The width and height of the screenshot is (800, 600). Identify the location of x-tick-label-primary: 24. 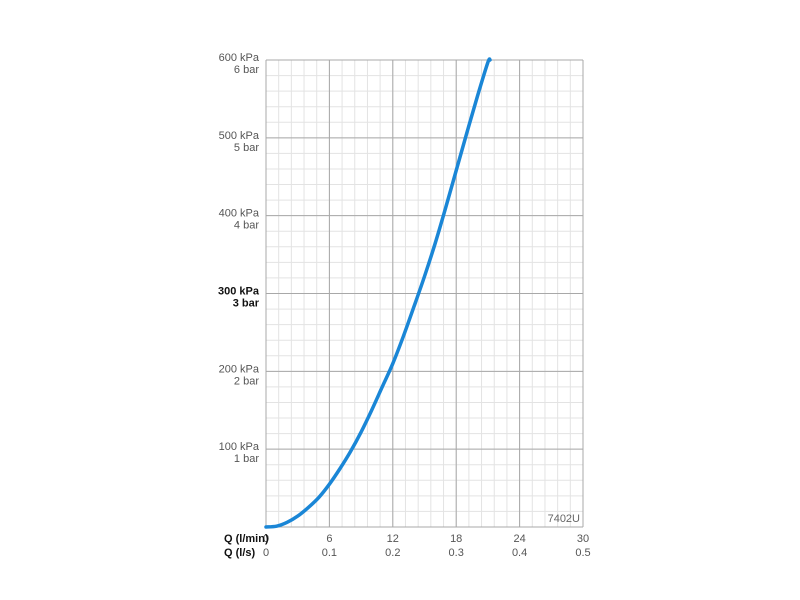
(519, 539).